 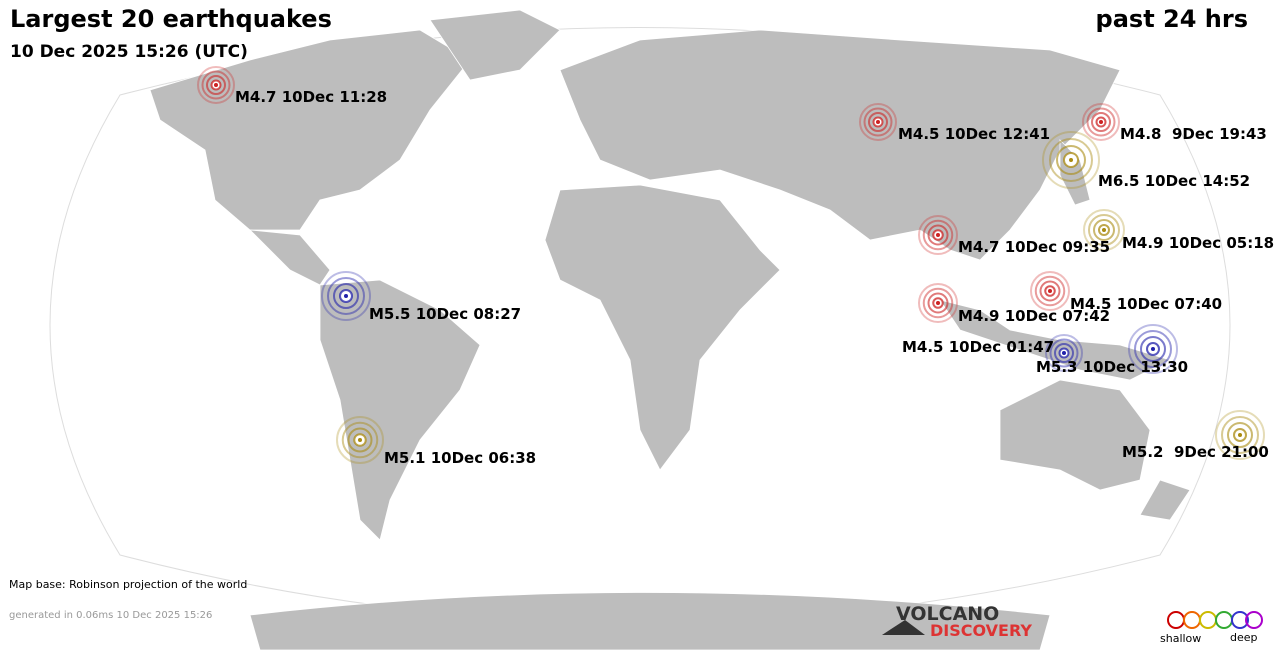 I want to click on quake-label: M5.5 10Dec 08:27, so click(x=445, y=314).